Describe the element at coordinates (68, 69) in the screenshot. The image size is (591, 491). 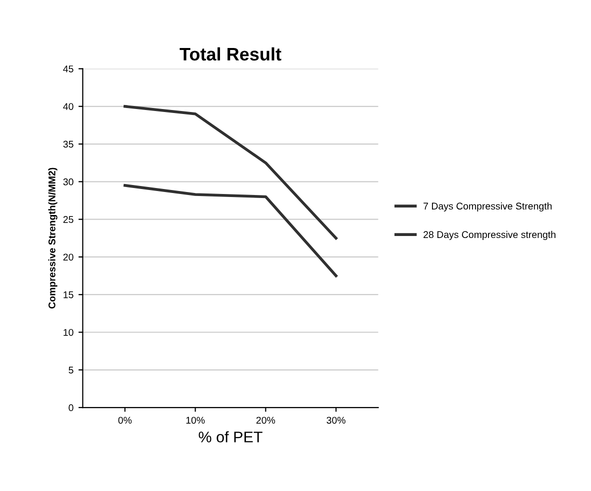
I see `y-tick-label: 45` at that location.